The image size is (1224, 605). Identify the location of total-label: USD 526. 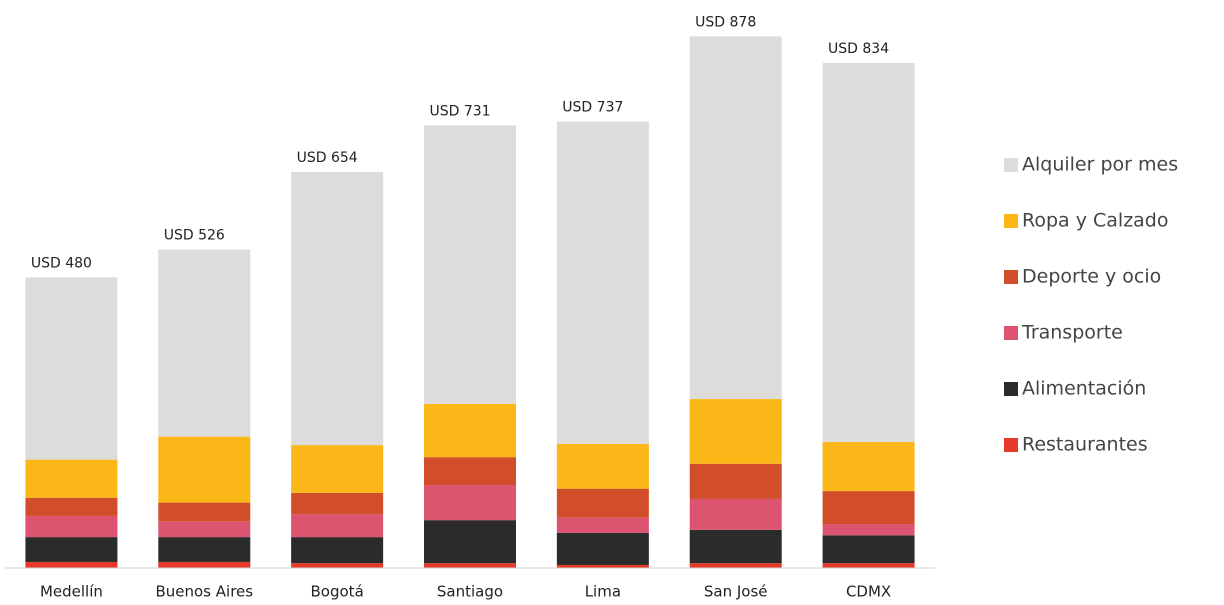
(194, 235).